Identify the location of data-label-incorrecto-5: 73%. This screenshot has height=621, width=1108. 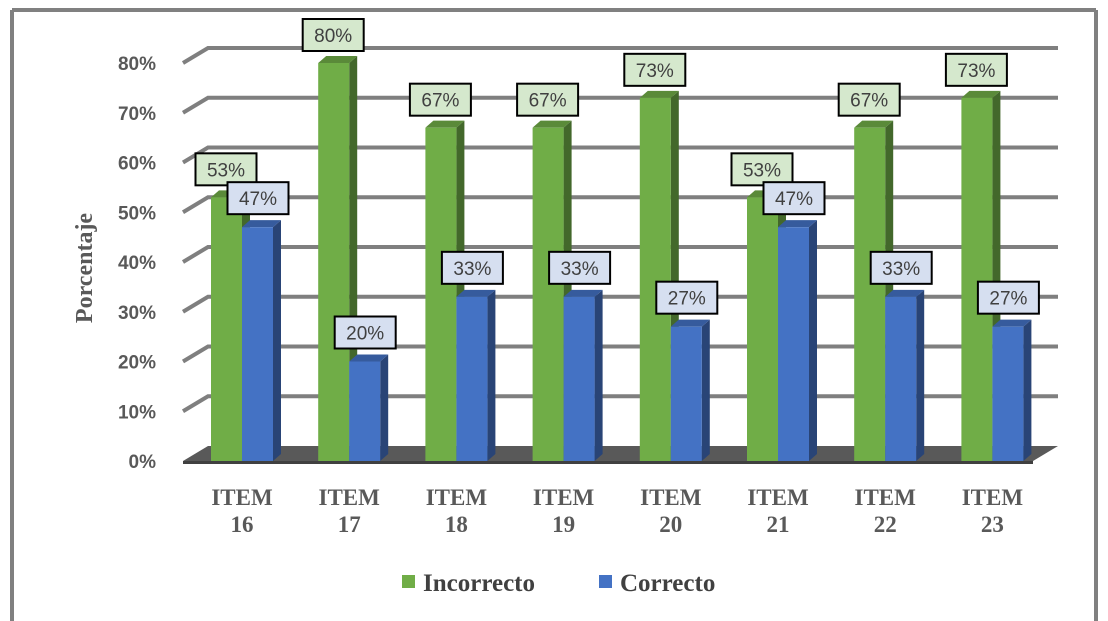
(655, 69).